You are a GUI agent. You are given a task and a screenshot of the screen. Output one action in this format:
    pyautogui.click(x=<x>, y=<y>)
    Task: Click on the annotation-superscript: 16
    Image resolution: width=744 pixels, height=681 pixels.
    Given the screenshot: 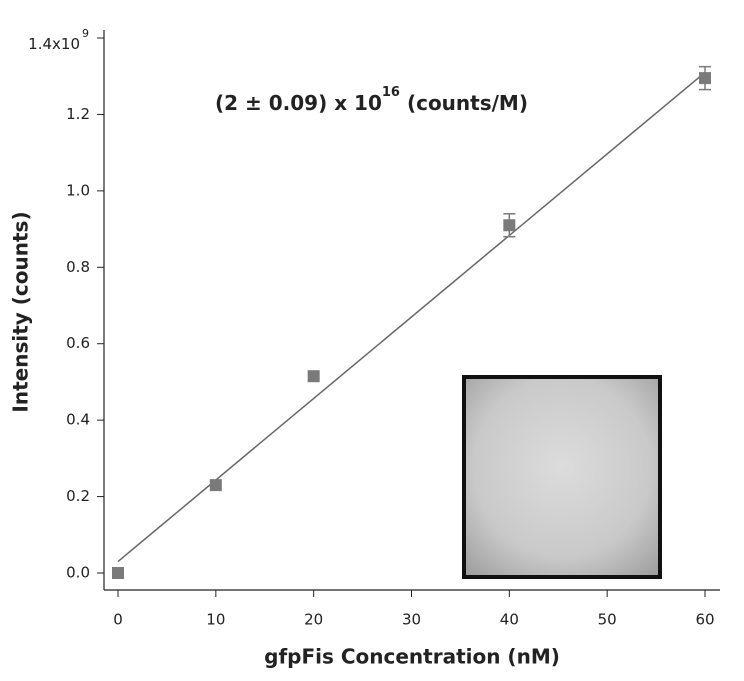 What is the action you would take?
    pyautogui.click(x=391, y=92)
    